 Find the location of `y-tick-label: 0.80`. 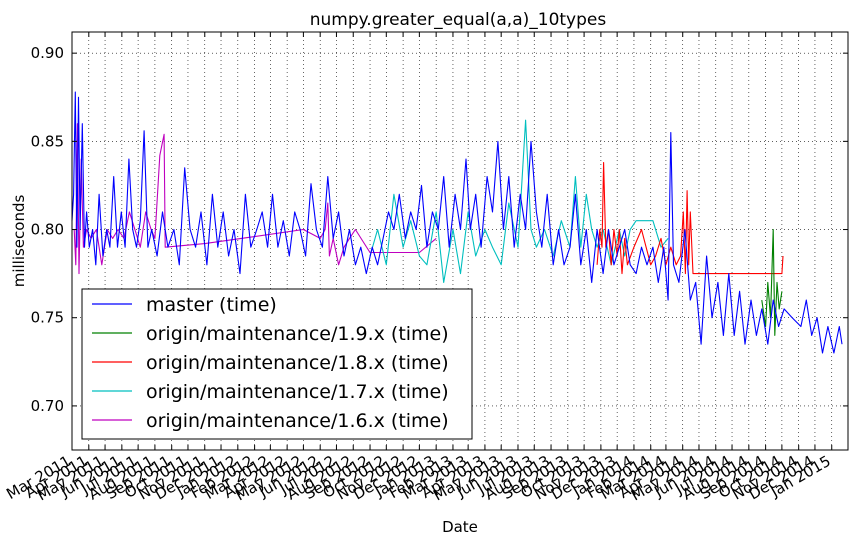

y-tick-label: 0.80 is located at coordinates (47, 230).